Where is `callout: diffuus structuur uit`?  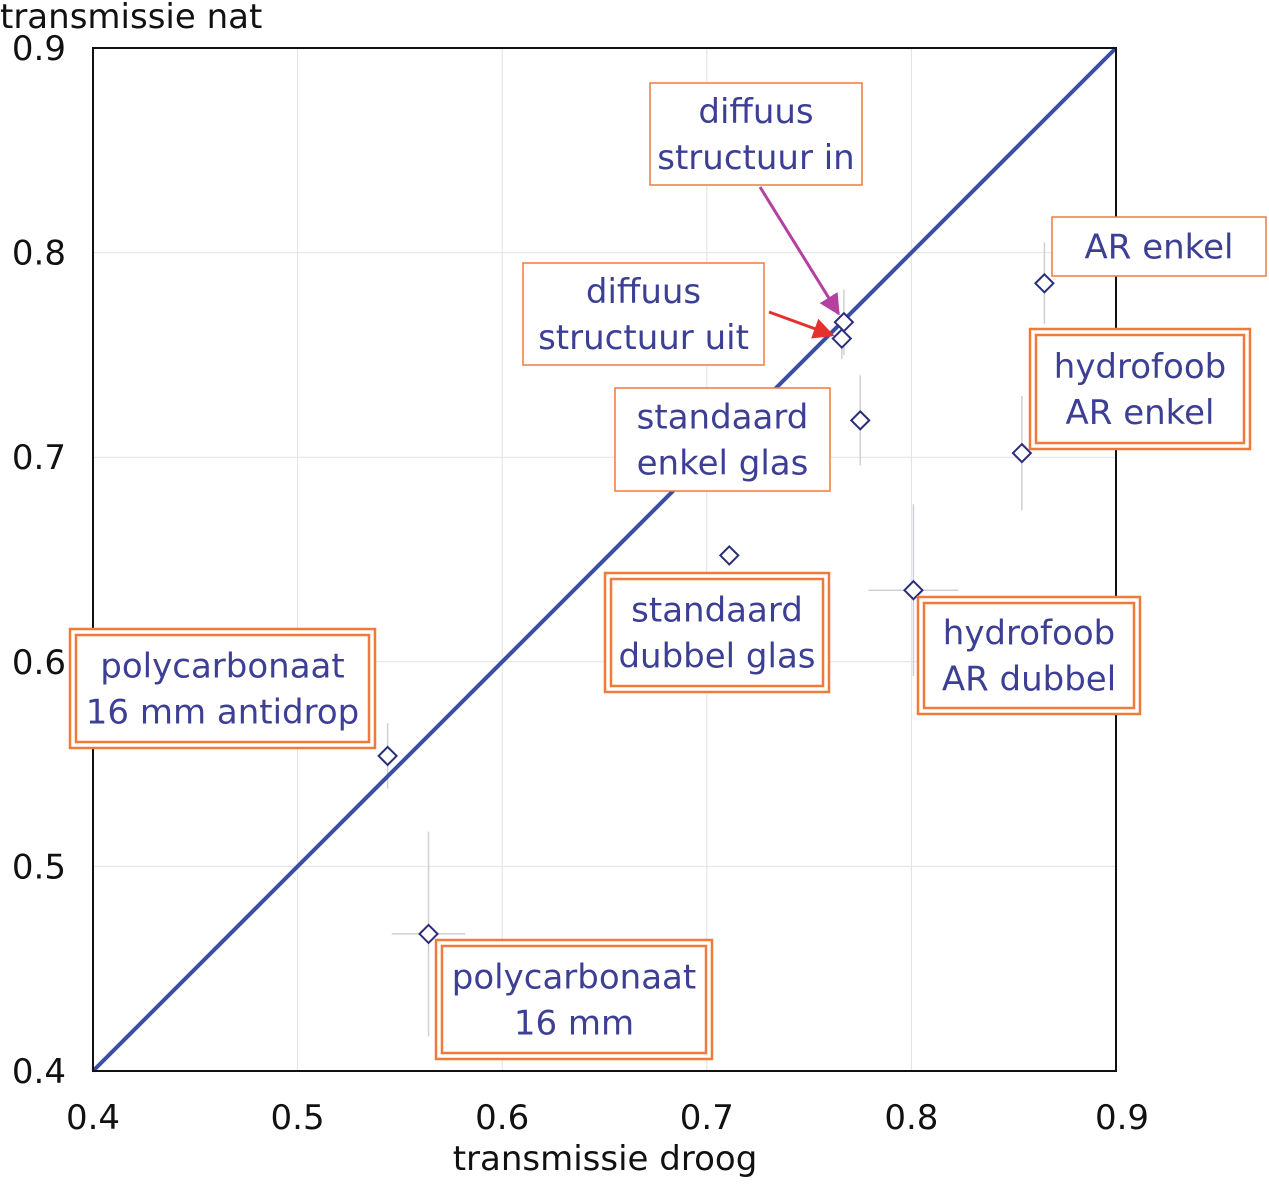 callout: diffuus structuur uit is located at coordinates (643, 314).